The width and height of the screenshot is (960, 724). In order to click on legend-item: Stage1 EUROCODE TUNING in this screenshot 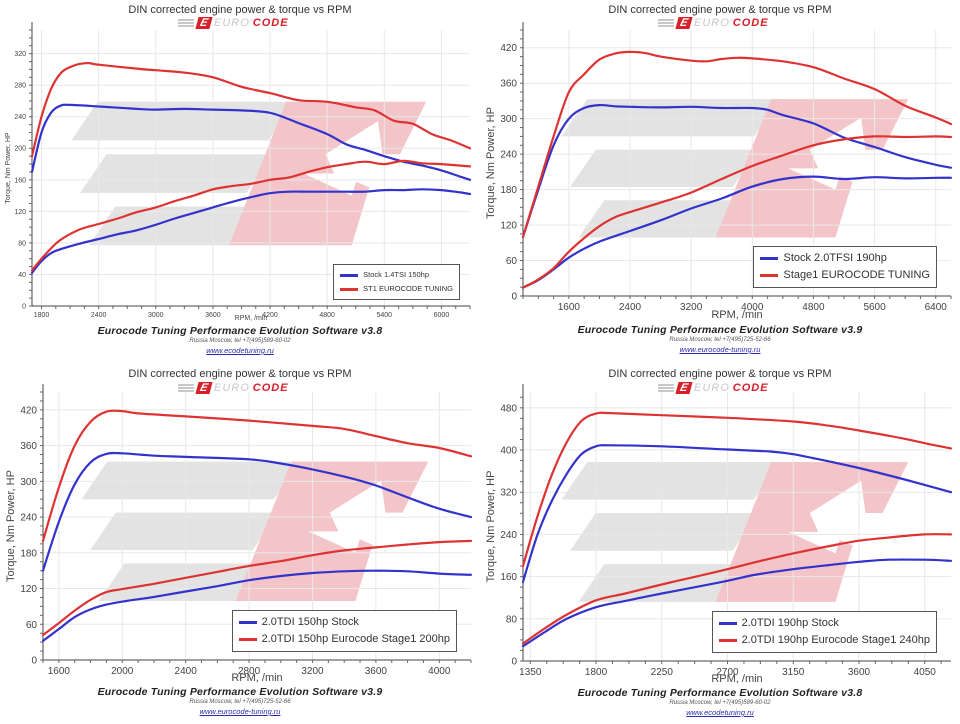, I will do `click(845, 275)`.